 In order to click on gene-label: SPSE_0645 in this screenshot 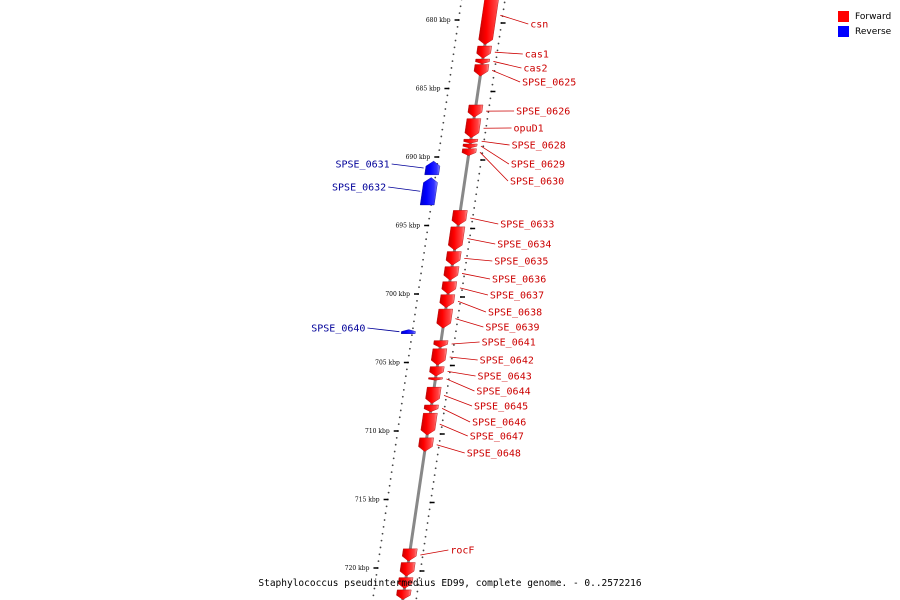, I will do `click(501, 407)`.